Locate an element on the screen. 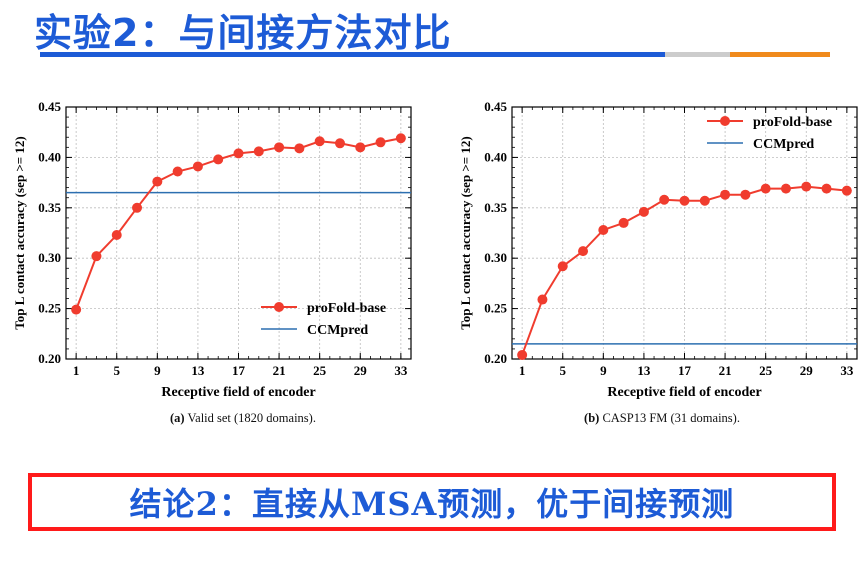 The height and width of the screenshot is (567, 863). caption-label: (a) is located at coordinates (177, 418).